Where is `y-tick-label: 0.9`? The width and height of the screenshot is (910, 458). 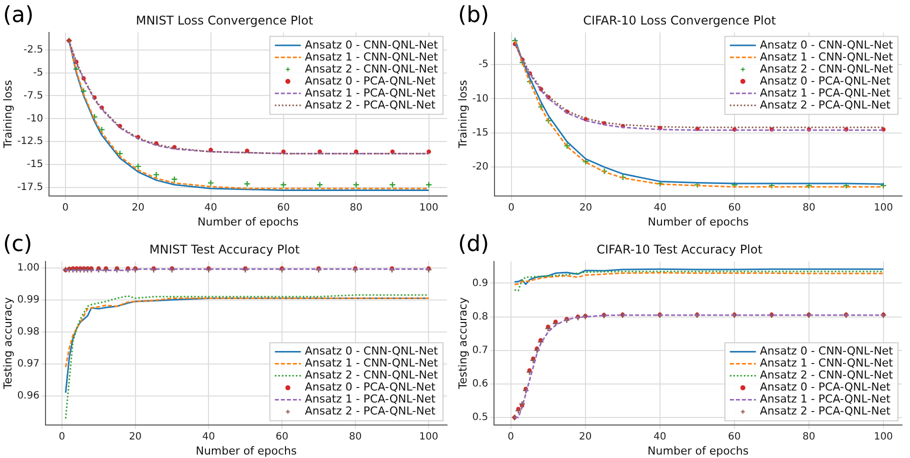
y-tick-label: 0.9 is located at coordinates (480, 283).